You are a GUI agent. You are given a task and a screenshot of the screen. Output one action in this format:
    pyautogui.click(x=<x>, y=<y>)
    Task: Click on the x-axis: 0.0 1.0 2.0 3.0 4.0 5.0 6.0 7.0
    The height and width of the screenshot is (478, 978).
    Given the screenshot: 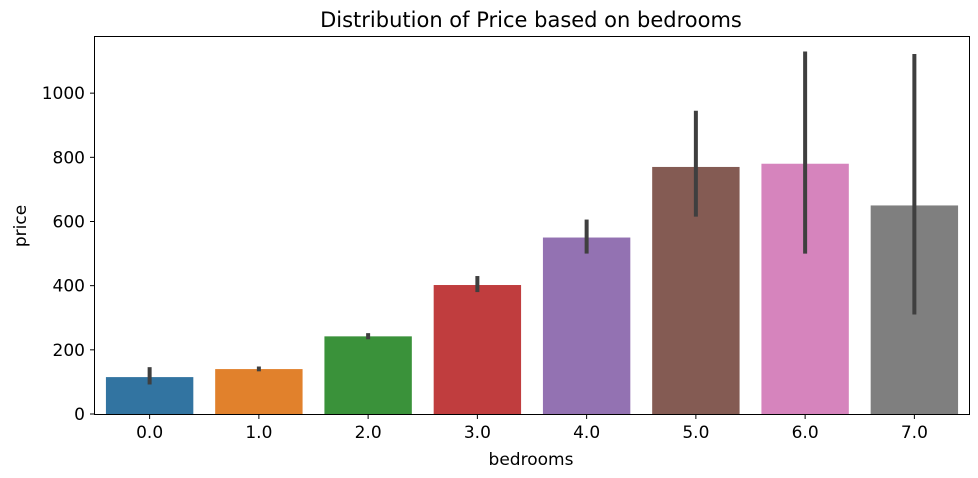 What is the action you would take?
    pyautogui.click(x=532, y=428)
    